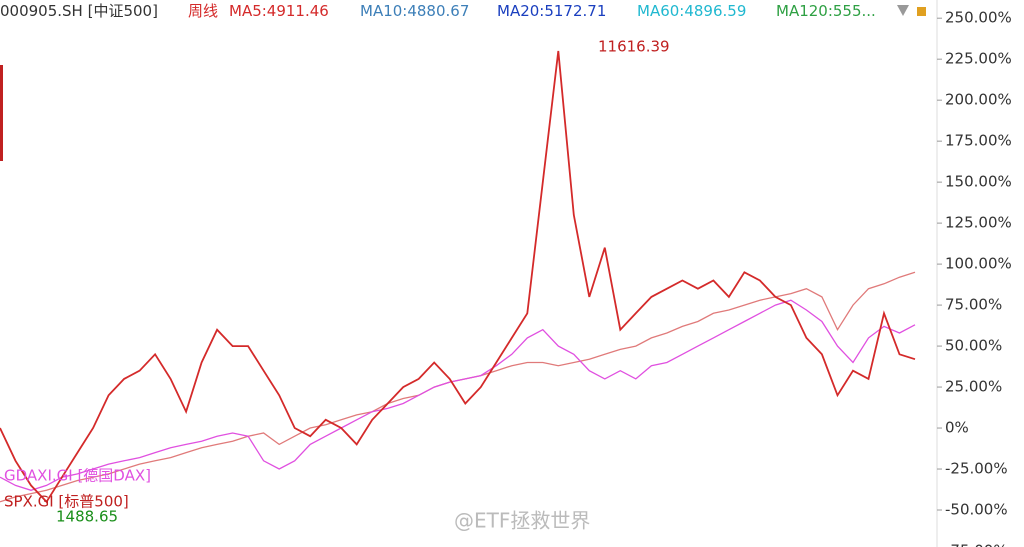 The height and width of the screenshot is (547, 1024). What do you see at coordinates (203, 11) in the screenshot?
I see `period: 周线` at bounding box center [203, 11].